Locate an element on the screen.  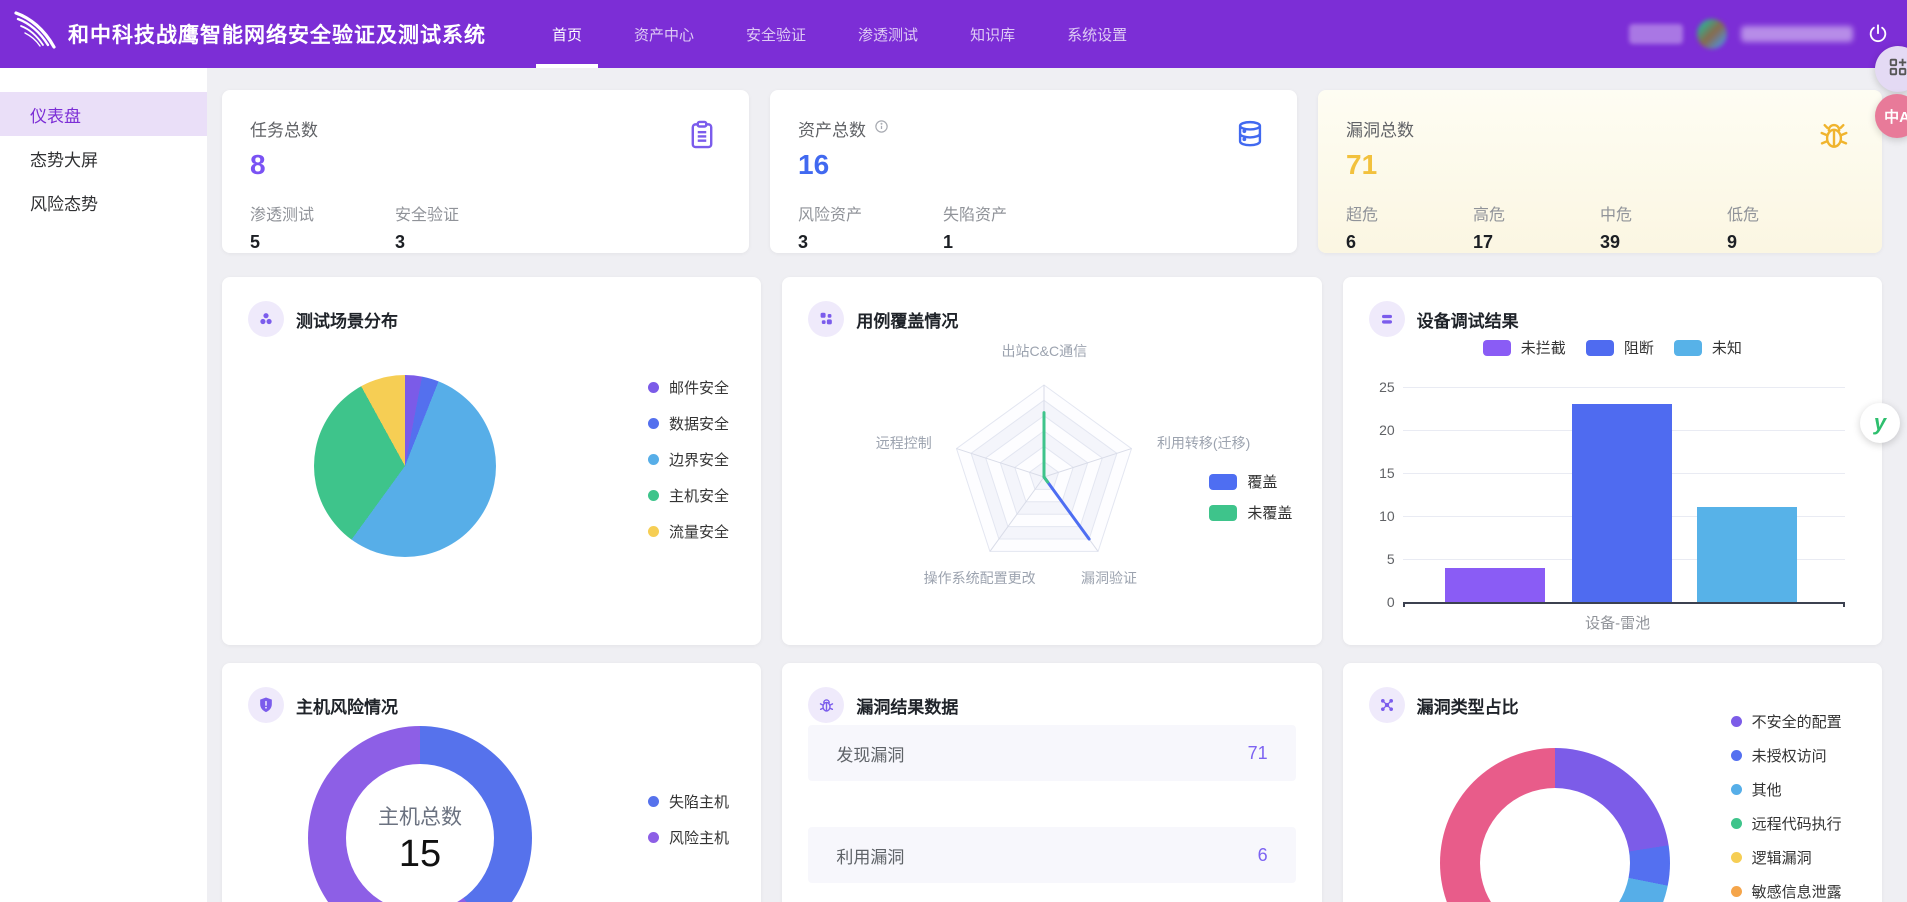
legend-item: 不安全的配置 is located at coordinates (1786, 721).